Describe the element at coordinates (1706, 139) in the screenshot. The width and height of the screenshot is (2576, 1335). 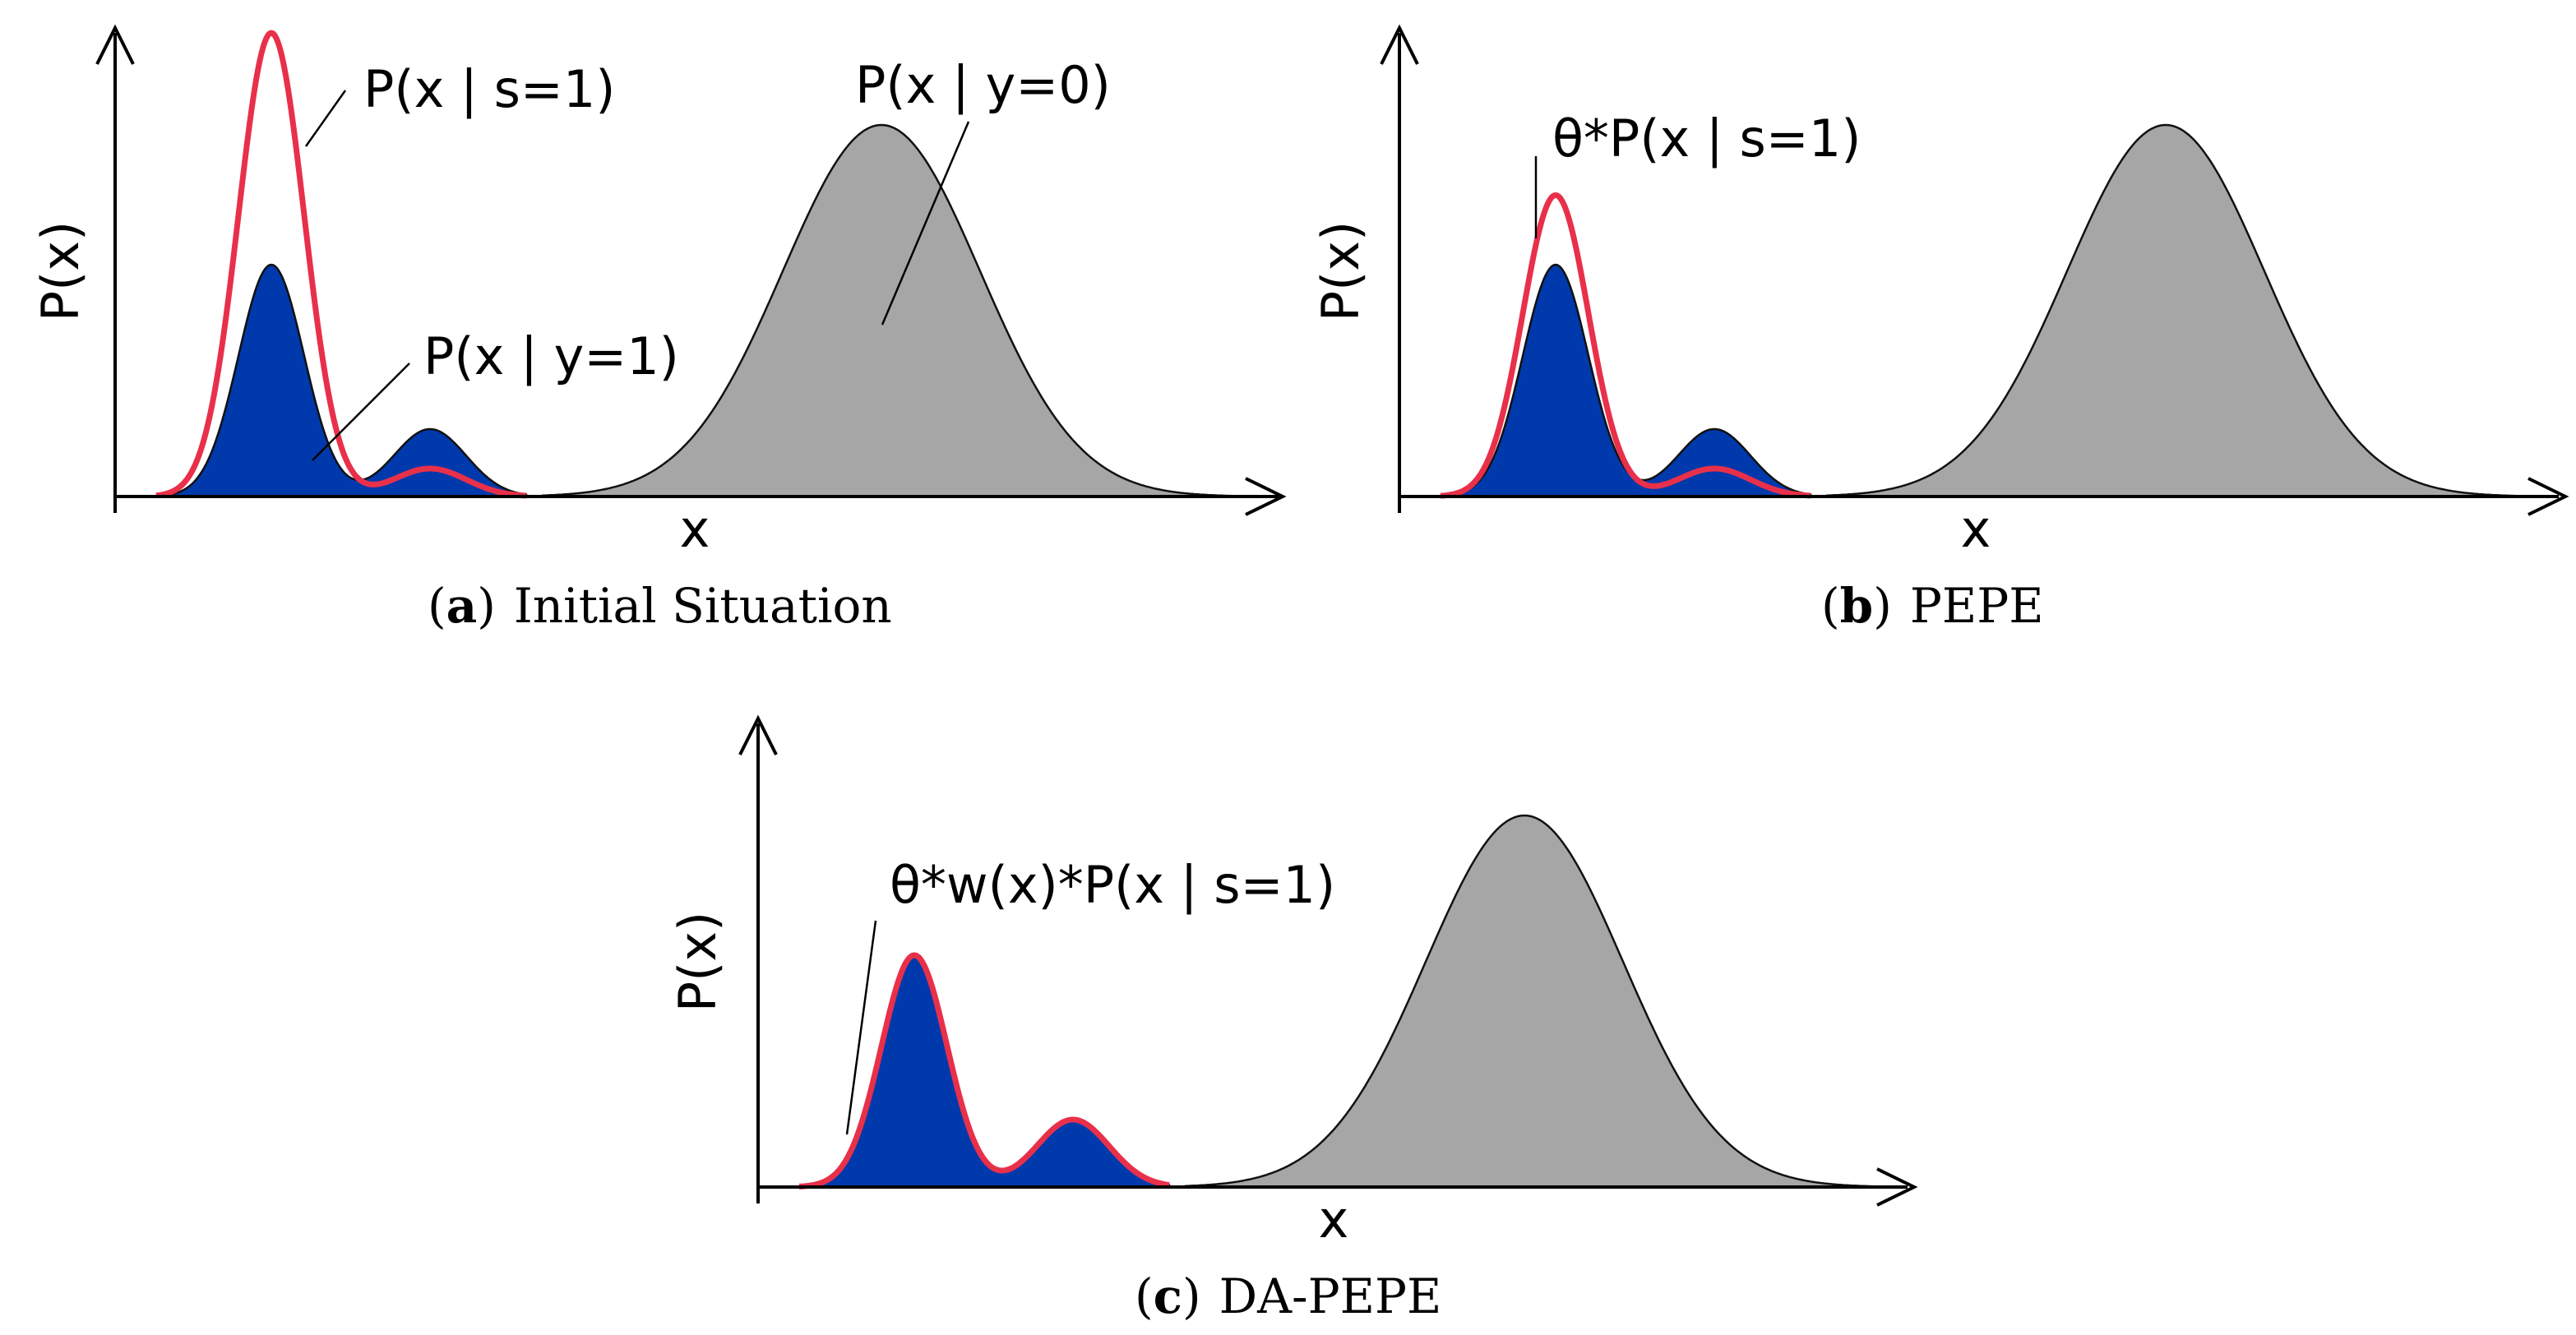
I see `annotation-theta-p-x-given-s1: θ*P(x | s=1)` at that location.